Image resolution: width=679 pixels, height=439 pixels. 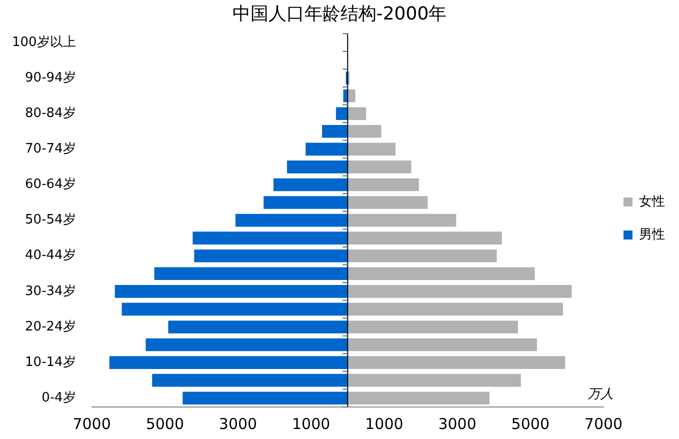 What do you see at coordinates (50, 326) in the screenshot?
I see `y-tick-label: 20-24岁` at bounding box center [50, 326].